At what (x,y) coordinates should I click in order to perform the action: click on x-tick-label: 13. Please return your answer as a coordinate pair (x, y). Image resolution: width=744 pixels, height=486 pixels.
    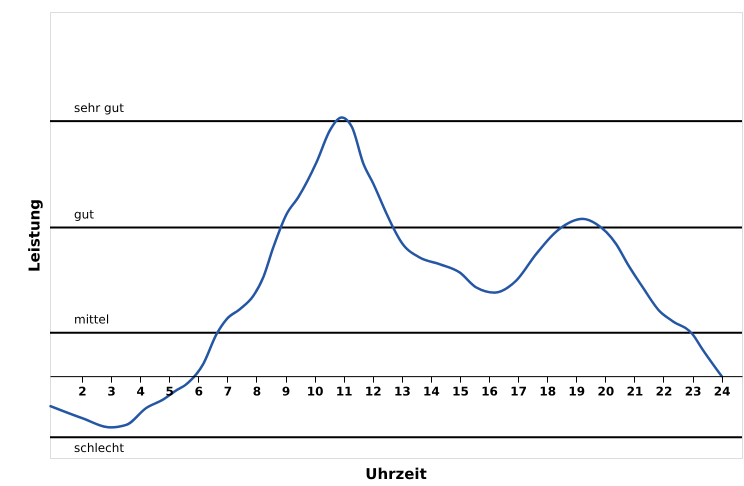
    Looking at the image, I should click on (402, 391).